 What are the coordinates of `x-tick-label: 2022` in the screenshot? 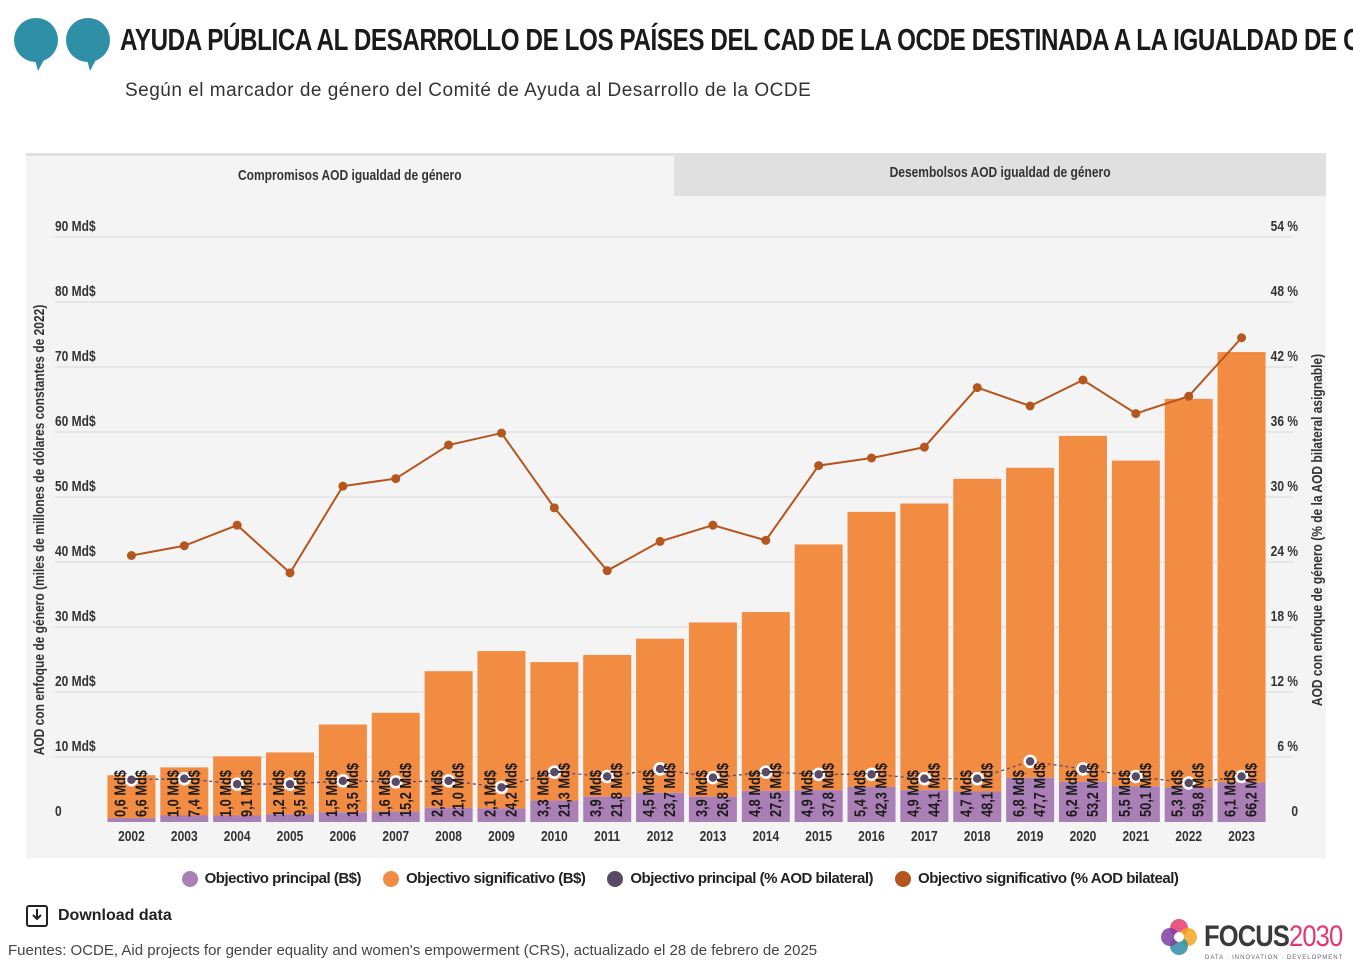 It's located at (1188, 836).